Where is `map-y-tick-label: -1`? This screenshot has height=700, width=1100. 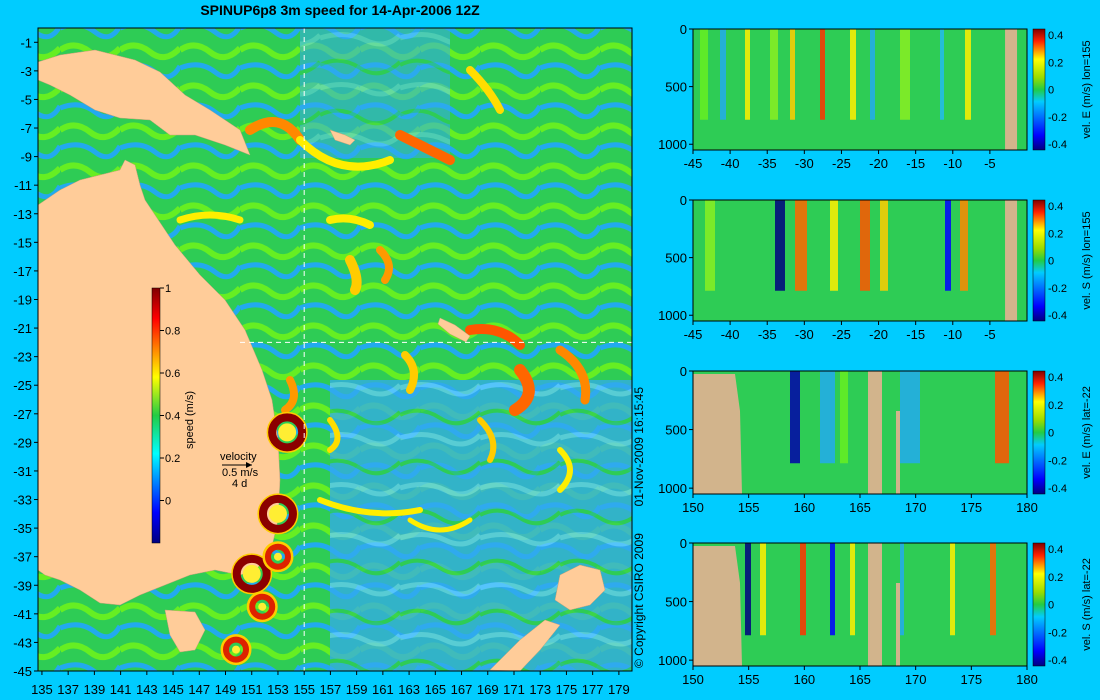 map-y-tick-label: -1 is located at coordinates (26, 42).